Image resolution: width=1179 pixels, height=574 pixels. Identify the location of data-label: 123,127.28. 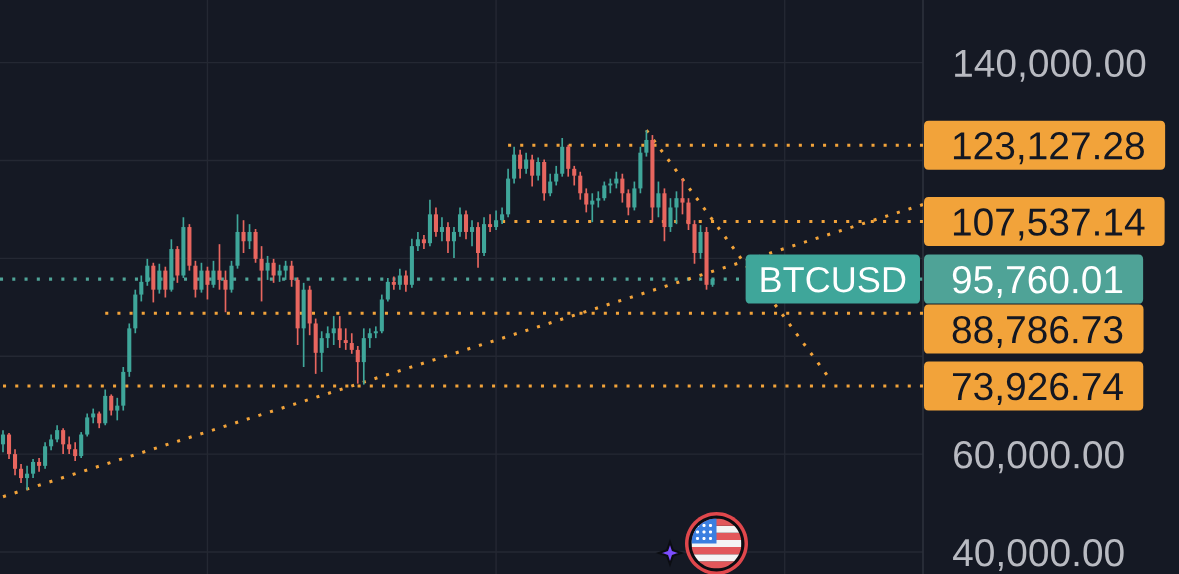
(1048, 148).